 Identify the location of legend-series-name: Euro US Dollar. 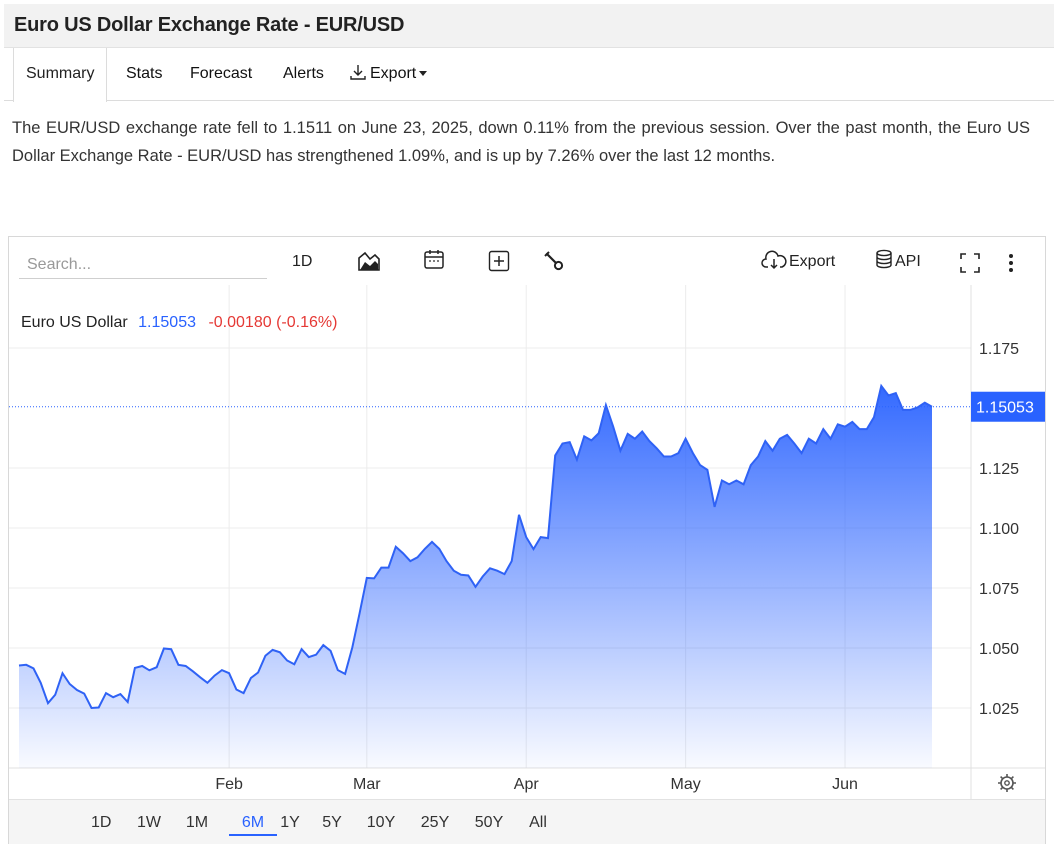
(74, 322).